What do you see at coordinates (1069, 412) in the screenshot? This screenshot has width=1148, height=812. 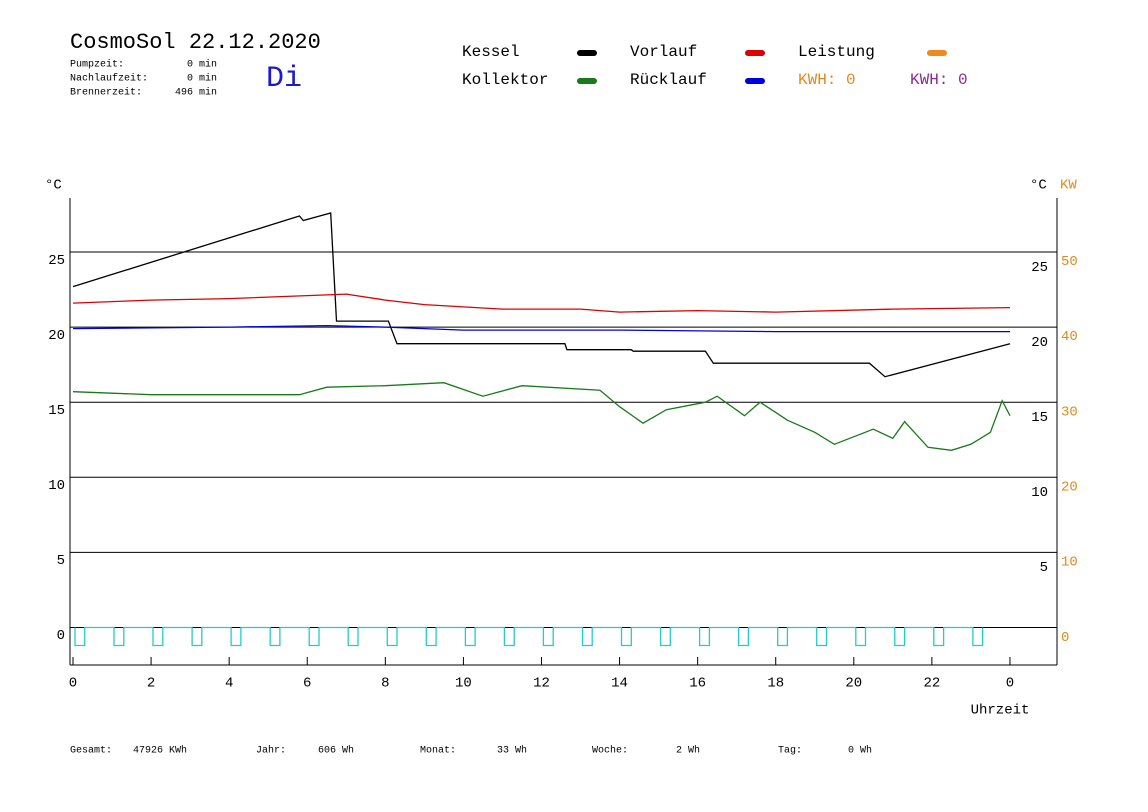 I see `y2-tick-label: 30` at bounding box center [1069, 412].